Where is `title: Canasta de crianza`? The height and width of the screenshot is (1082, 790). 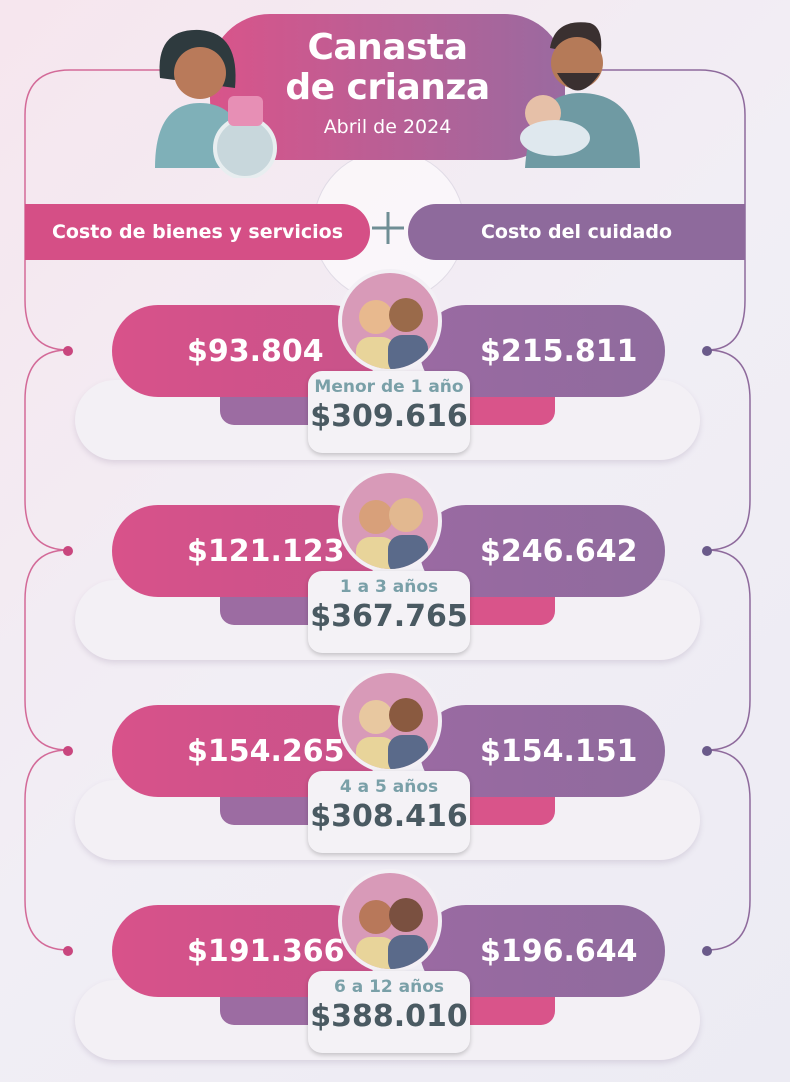
title: Canasta de crianza is located at coordinates (387, 68).